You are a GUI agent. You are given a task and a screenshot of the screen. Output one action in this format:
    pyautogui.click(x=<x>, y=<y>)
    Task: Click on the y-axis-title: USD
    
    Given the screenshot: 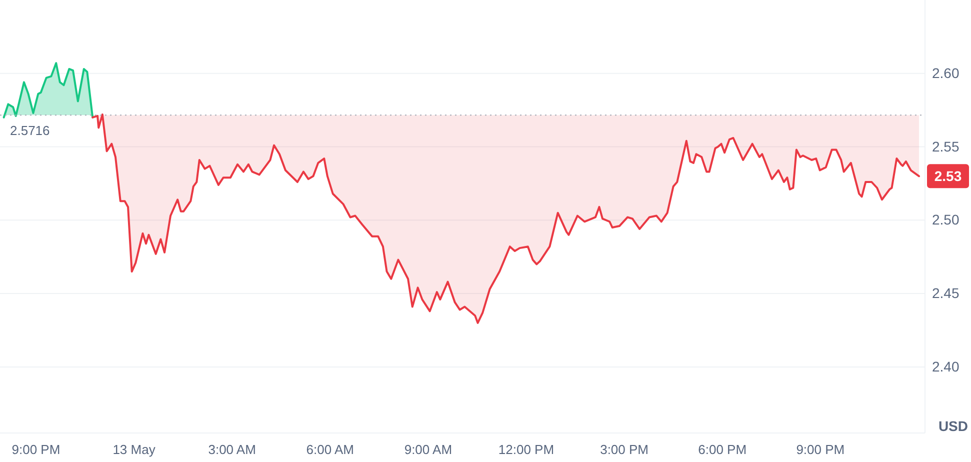 What is the action you would take?
    pyautogui.click(x=953, y=426)
    